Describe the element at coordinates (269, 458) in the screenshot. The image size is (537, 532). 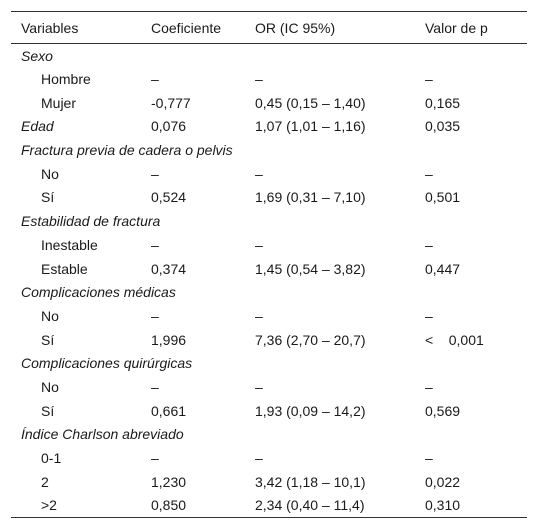
I see `table-row: 0-1 – – –` at that location.